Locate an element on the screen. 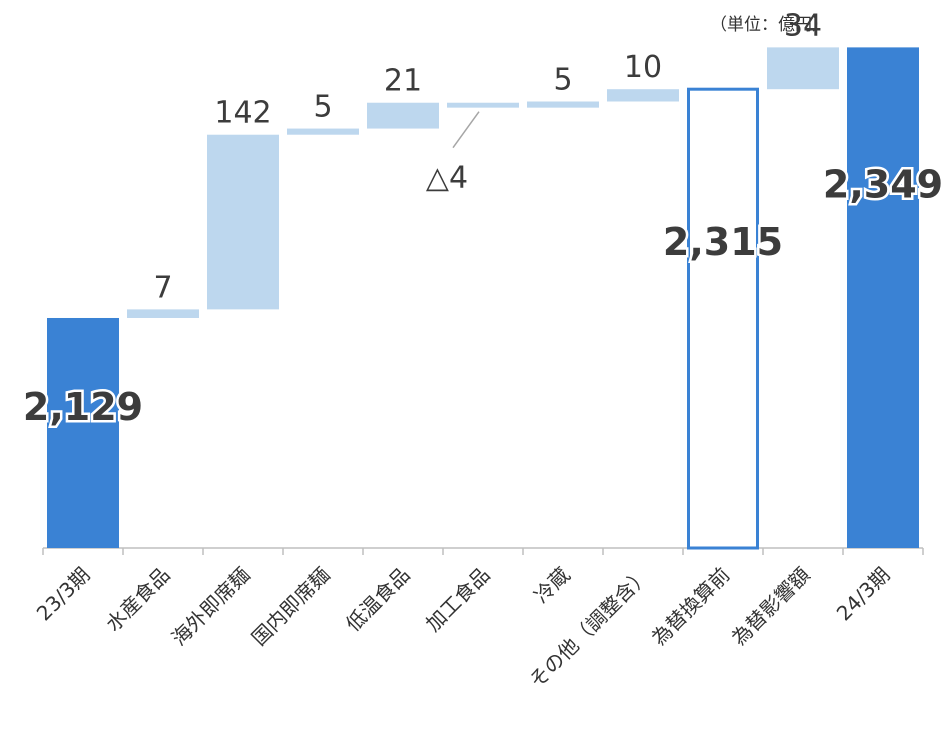 The height and width of the screenshot is (745, 947). data-label: 21 is located at coordinates (403, 81).